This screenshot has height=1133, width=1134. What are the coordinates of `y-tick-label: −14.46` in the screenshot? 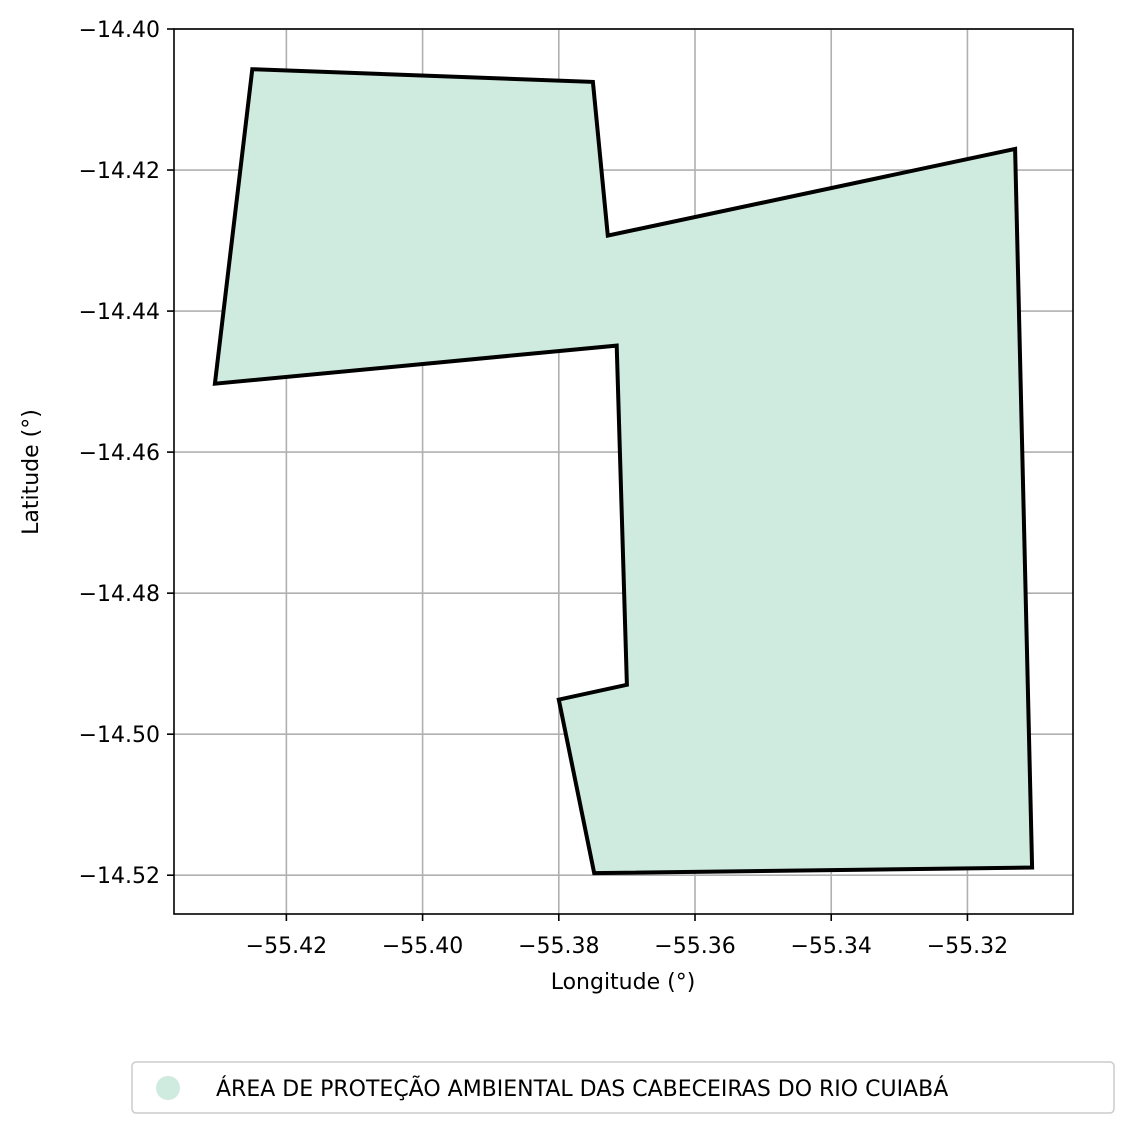 It's located at (119, 453).